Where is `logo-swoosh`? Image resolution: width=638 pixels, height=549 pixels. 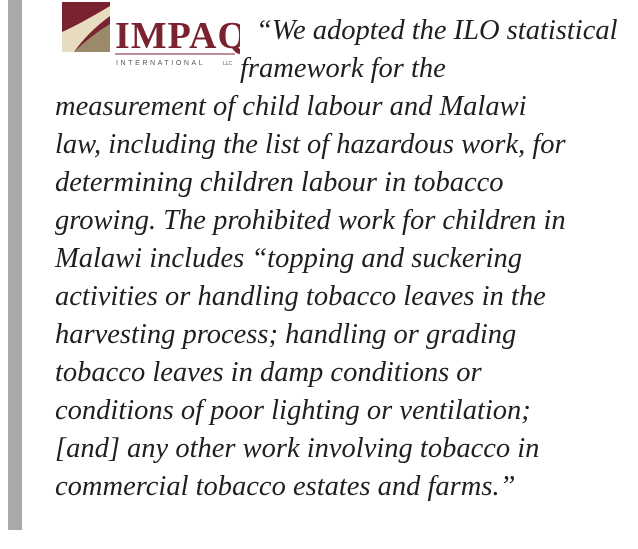 logo-swoosh is located at coordinates (86, 29).